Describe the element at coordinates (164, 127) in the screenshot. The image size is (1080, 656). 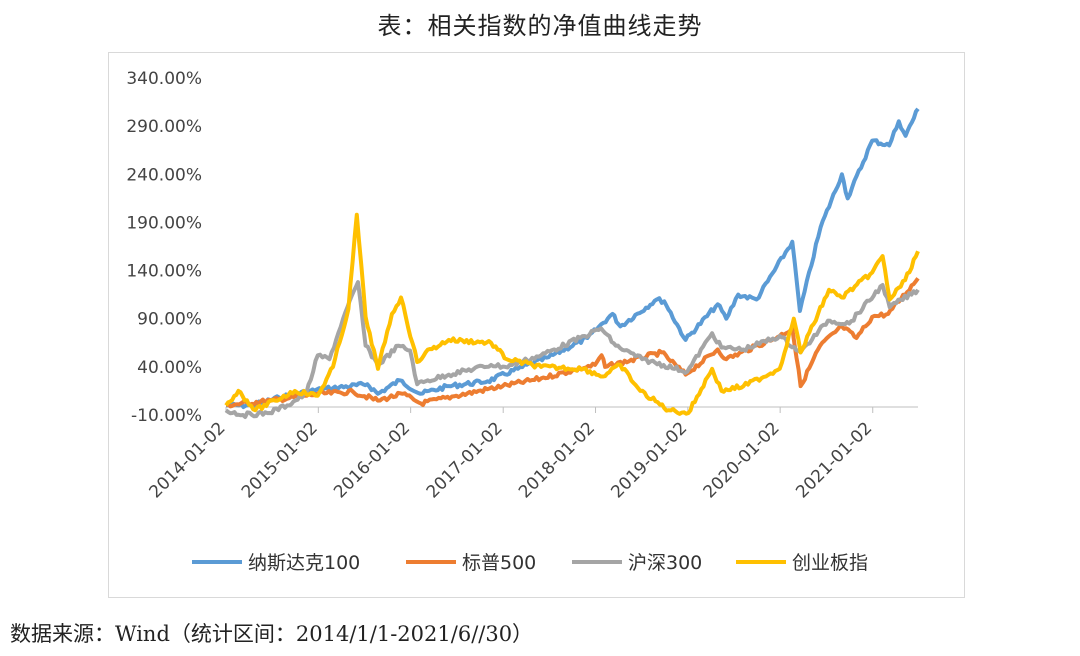
I see `y-tick-label: 290.00%` at that location.